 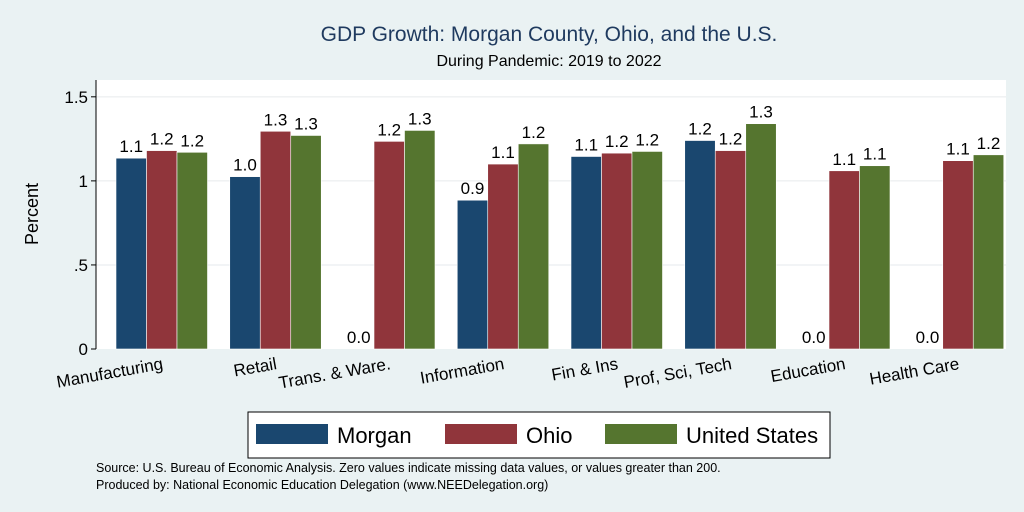 What do you see at coordinates (76, 97) in the screenshot?
I see `y-tick-label: 1.5` at bounding box center [76, 97].